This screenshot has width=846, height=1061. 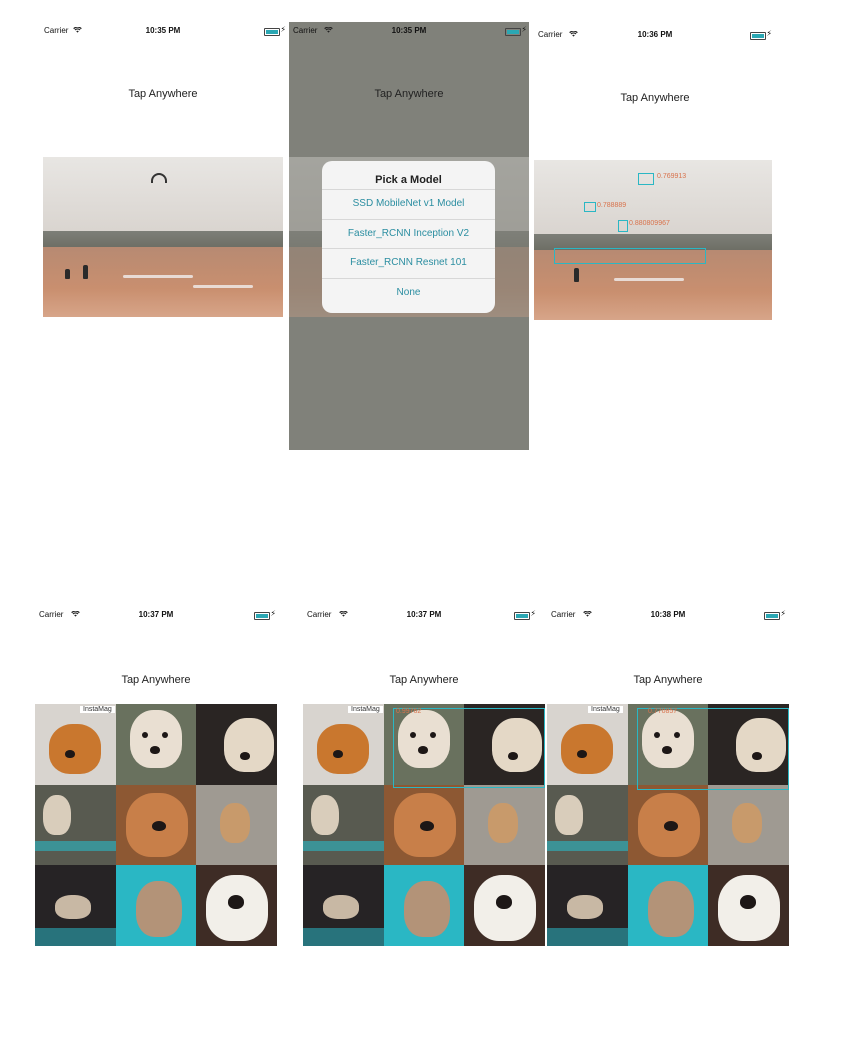 What do you see at coordinates (163, 237) in the screenshot?
I see `beach-photo` at bounding box center [163, 237].